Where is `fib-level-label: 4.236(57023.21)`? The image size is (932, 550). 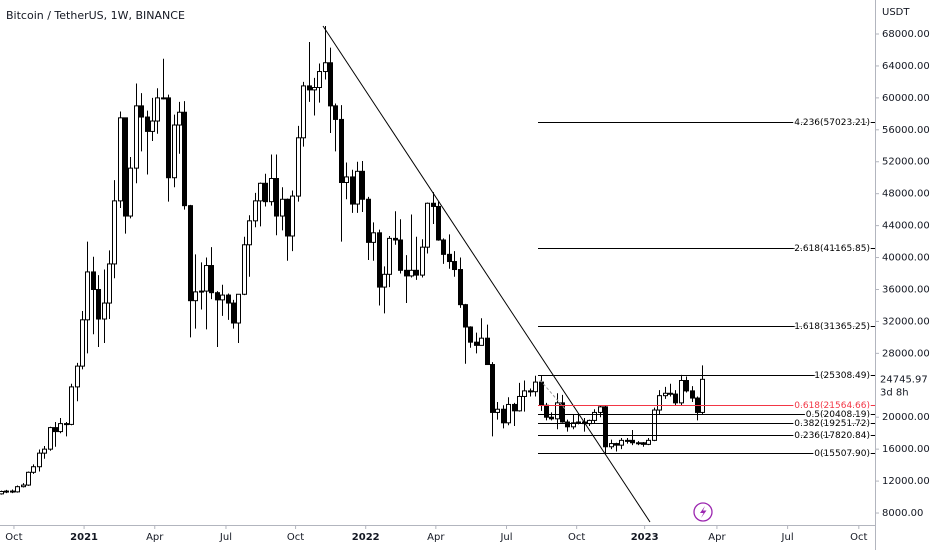 fib-level-label: 4.236(57023.21) is located at coordinates (832, 123).